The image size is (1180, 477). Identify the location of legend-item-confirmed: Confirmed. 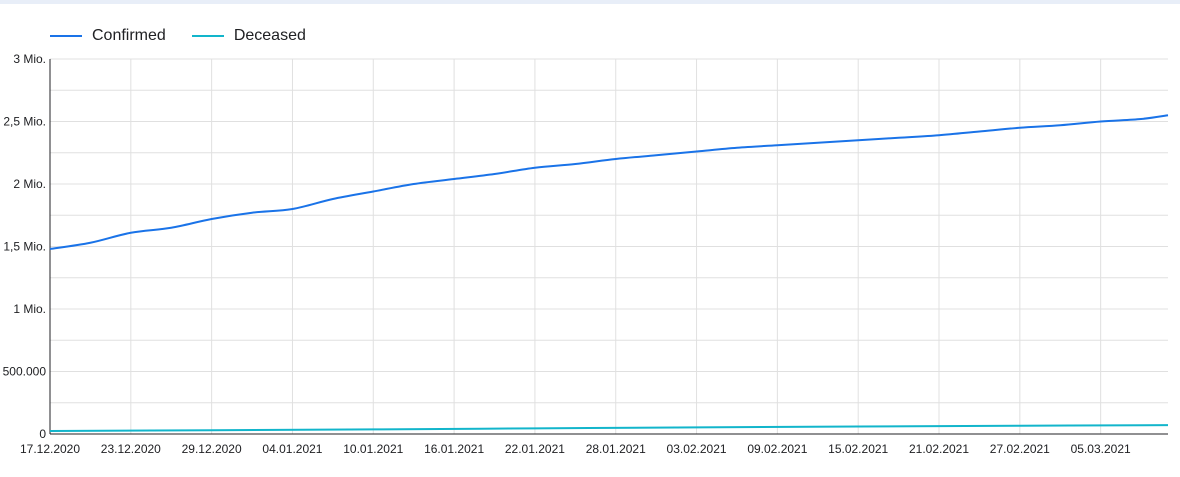
(108, 36).